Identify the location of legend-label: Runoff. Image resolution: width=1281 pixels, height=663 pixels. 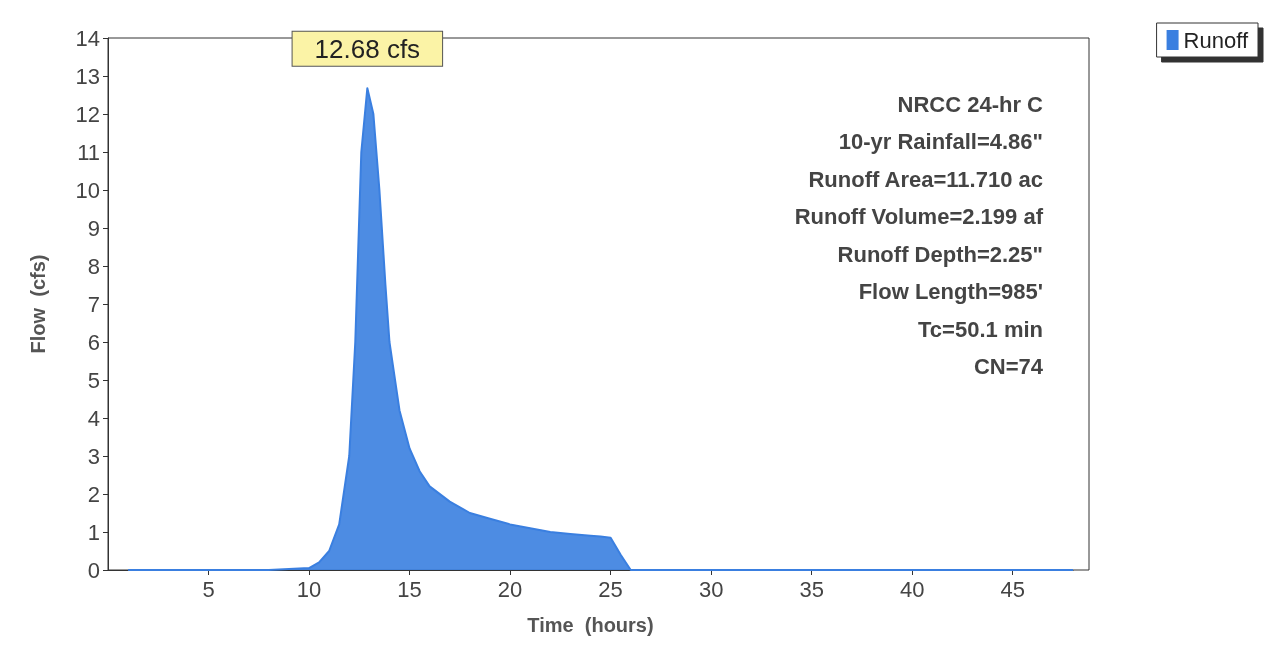
(1216, 40).